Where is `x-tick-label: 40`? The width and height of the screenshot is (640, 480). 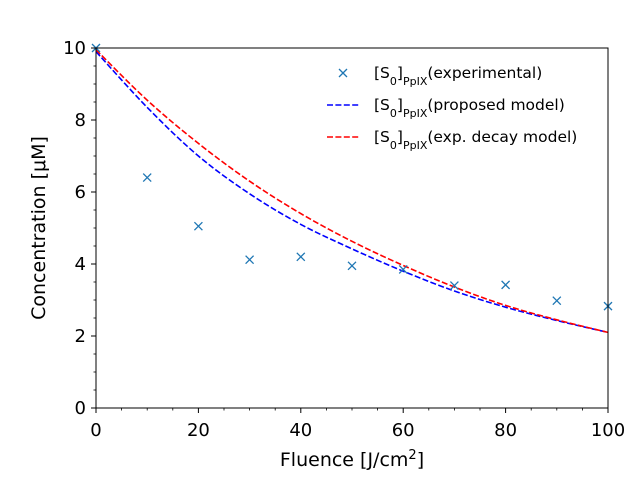 x-tick-label: 40 is located at coordinates (300, 430).